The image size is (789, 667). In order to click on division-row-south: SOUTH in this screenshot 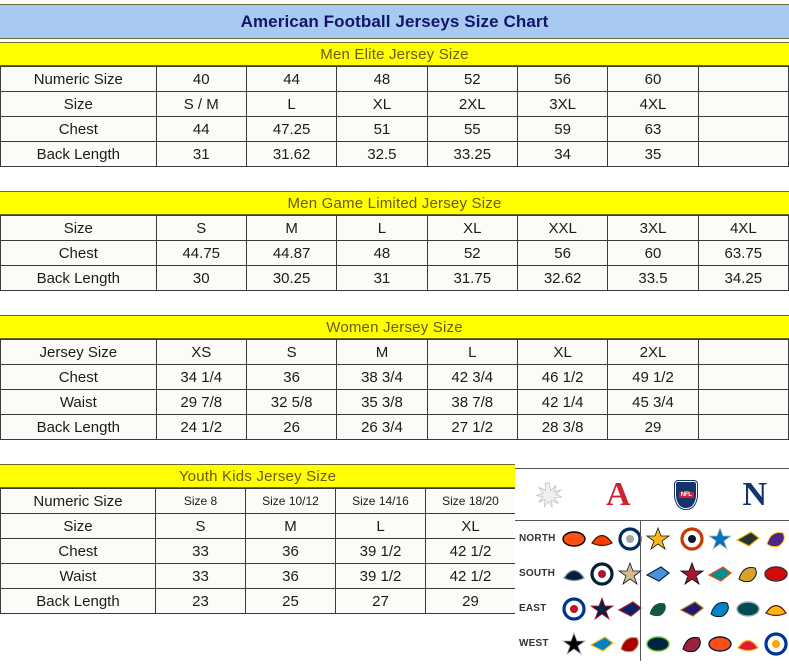, I will do `click(652, 573)`.